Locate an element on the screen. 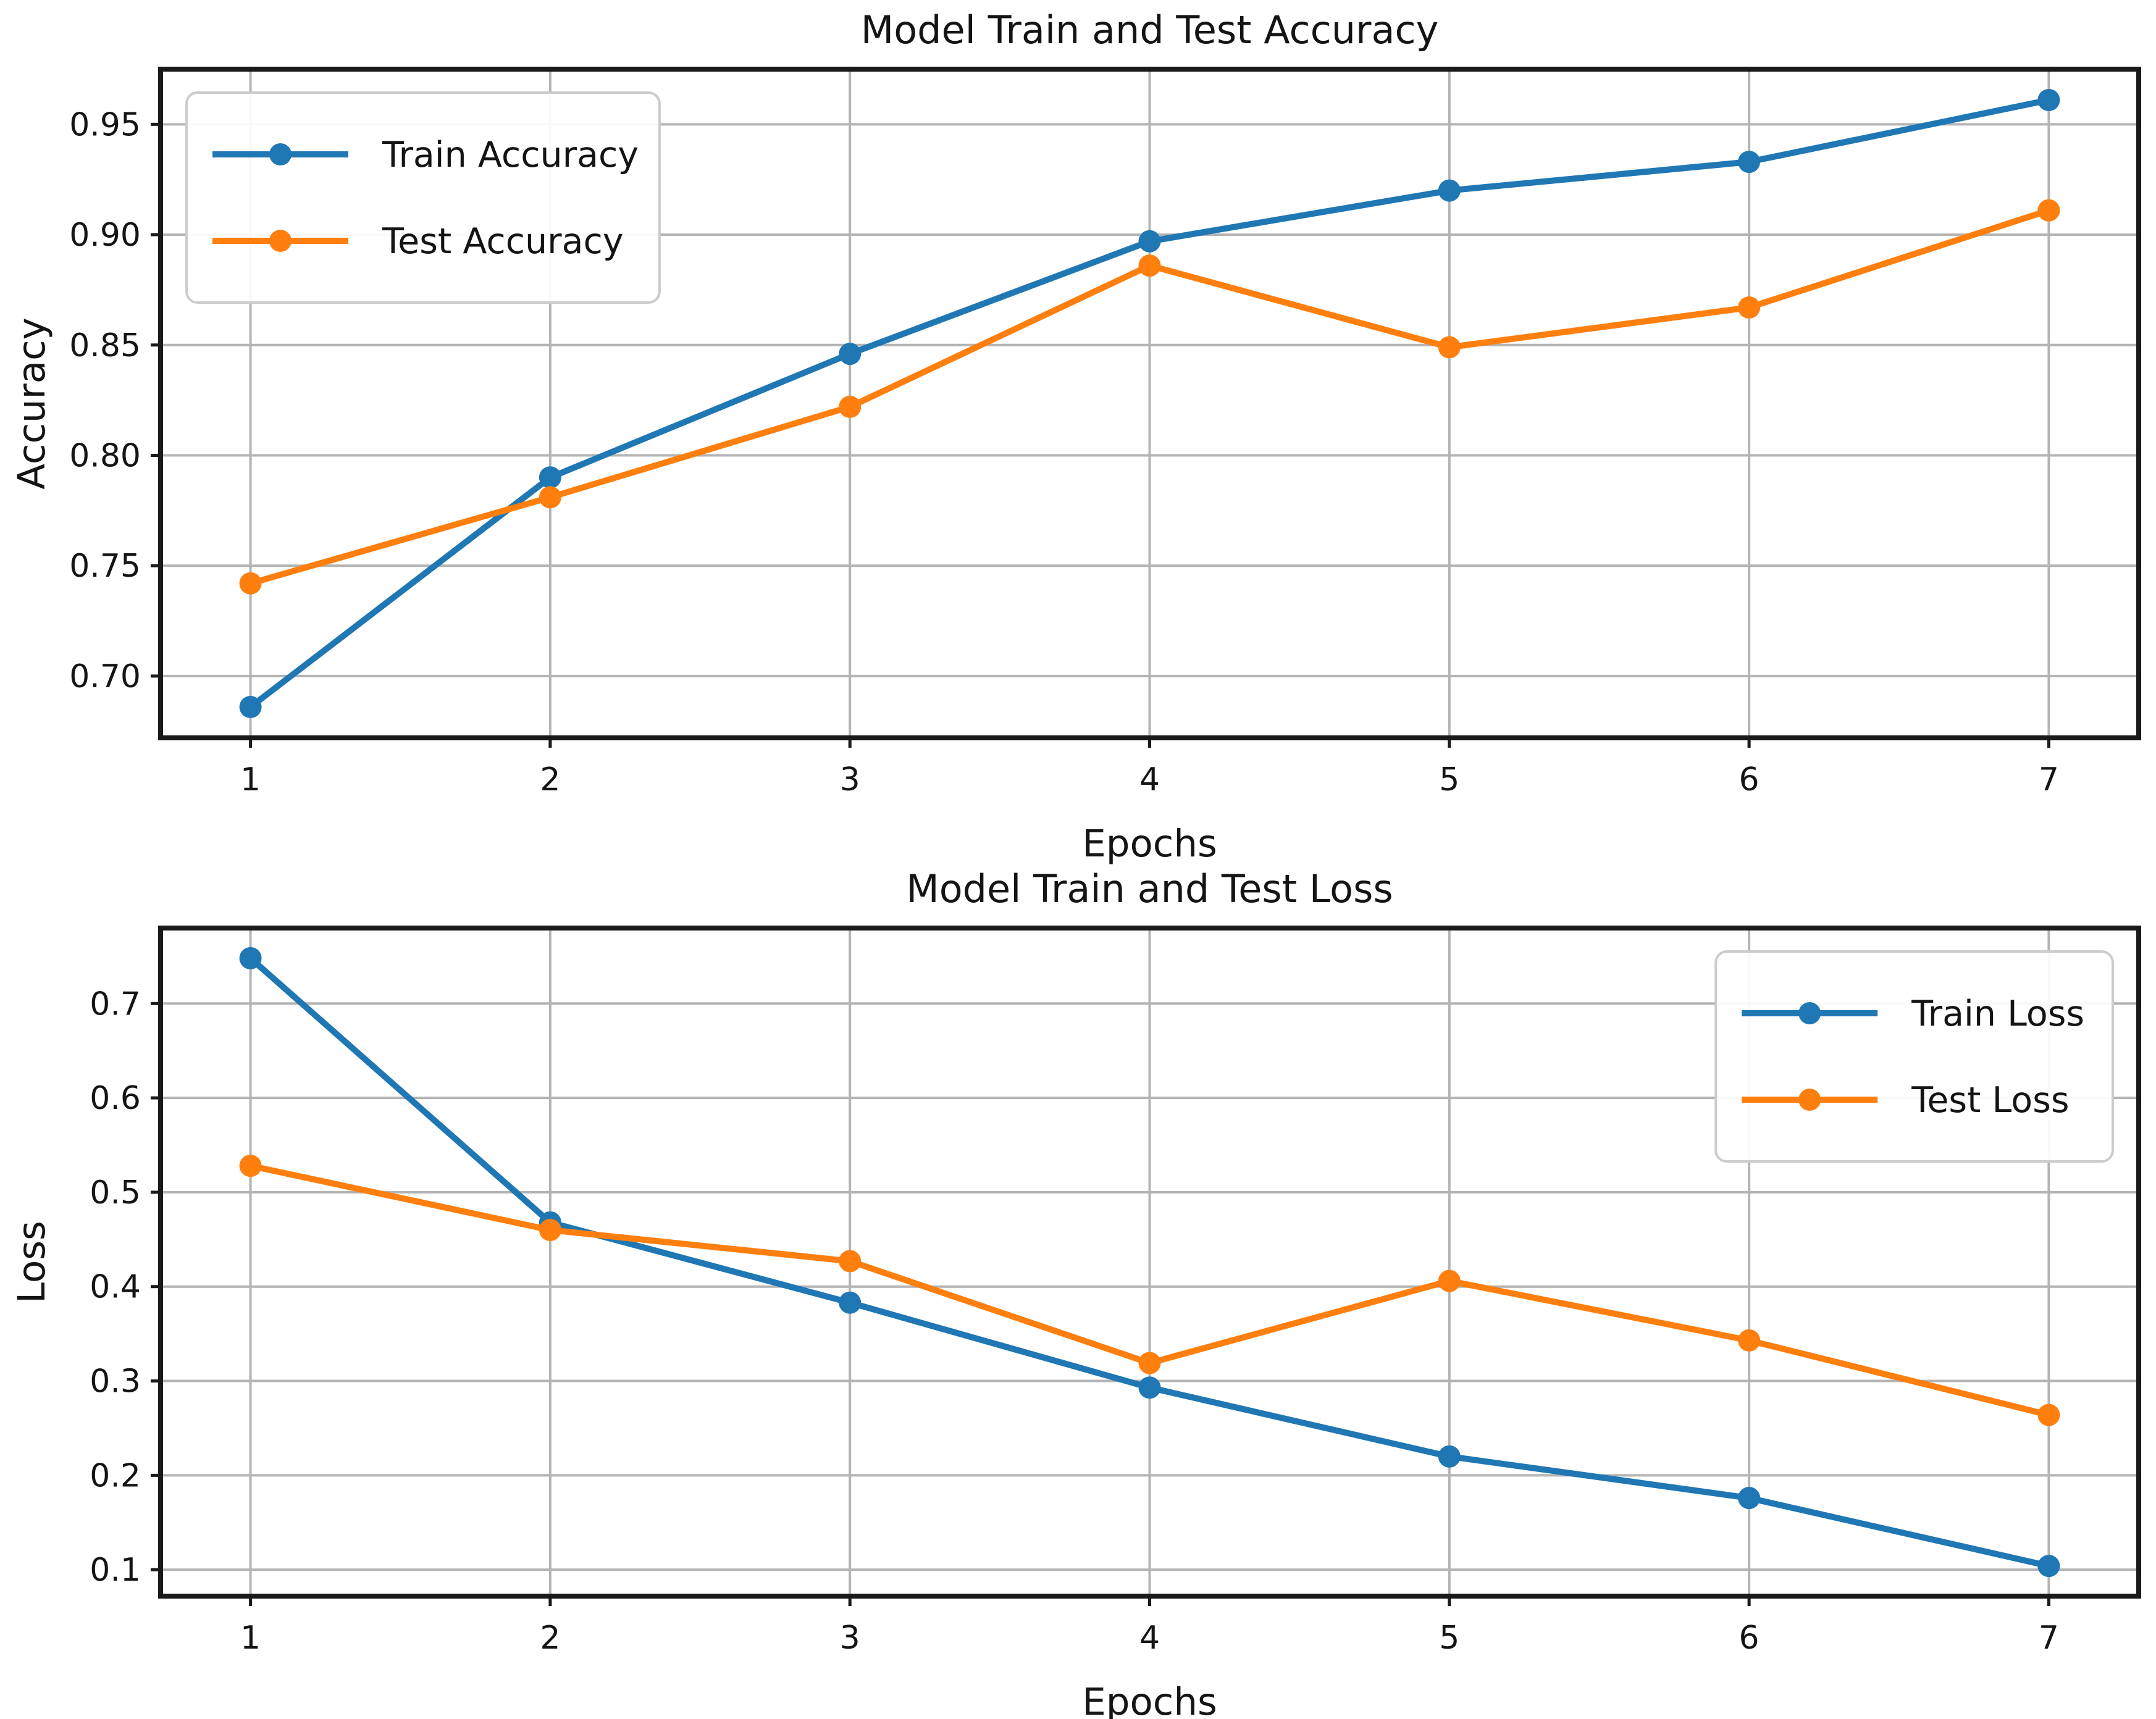  chart-title: Model Train and Test Loss is located at coordinates (1149, 888).